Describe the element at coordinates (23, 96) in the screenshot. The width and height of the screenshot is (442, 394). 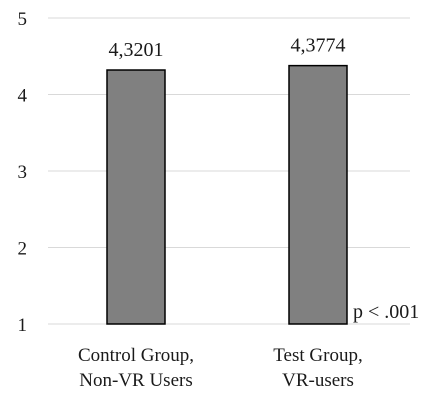
I see `y-tick-label: 4` at that location.